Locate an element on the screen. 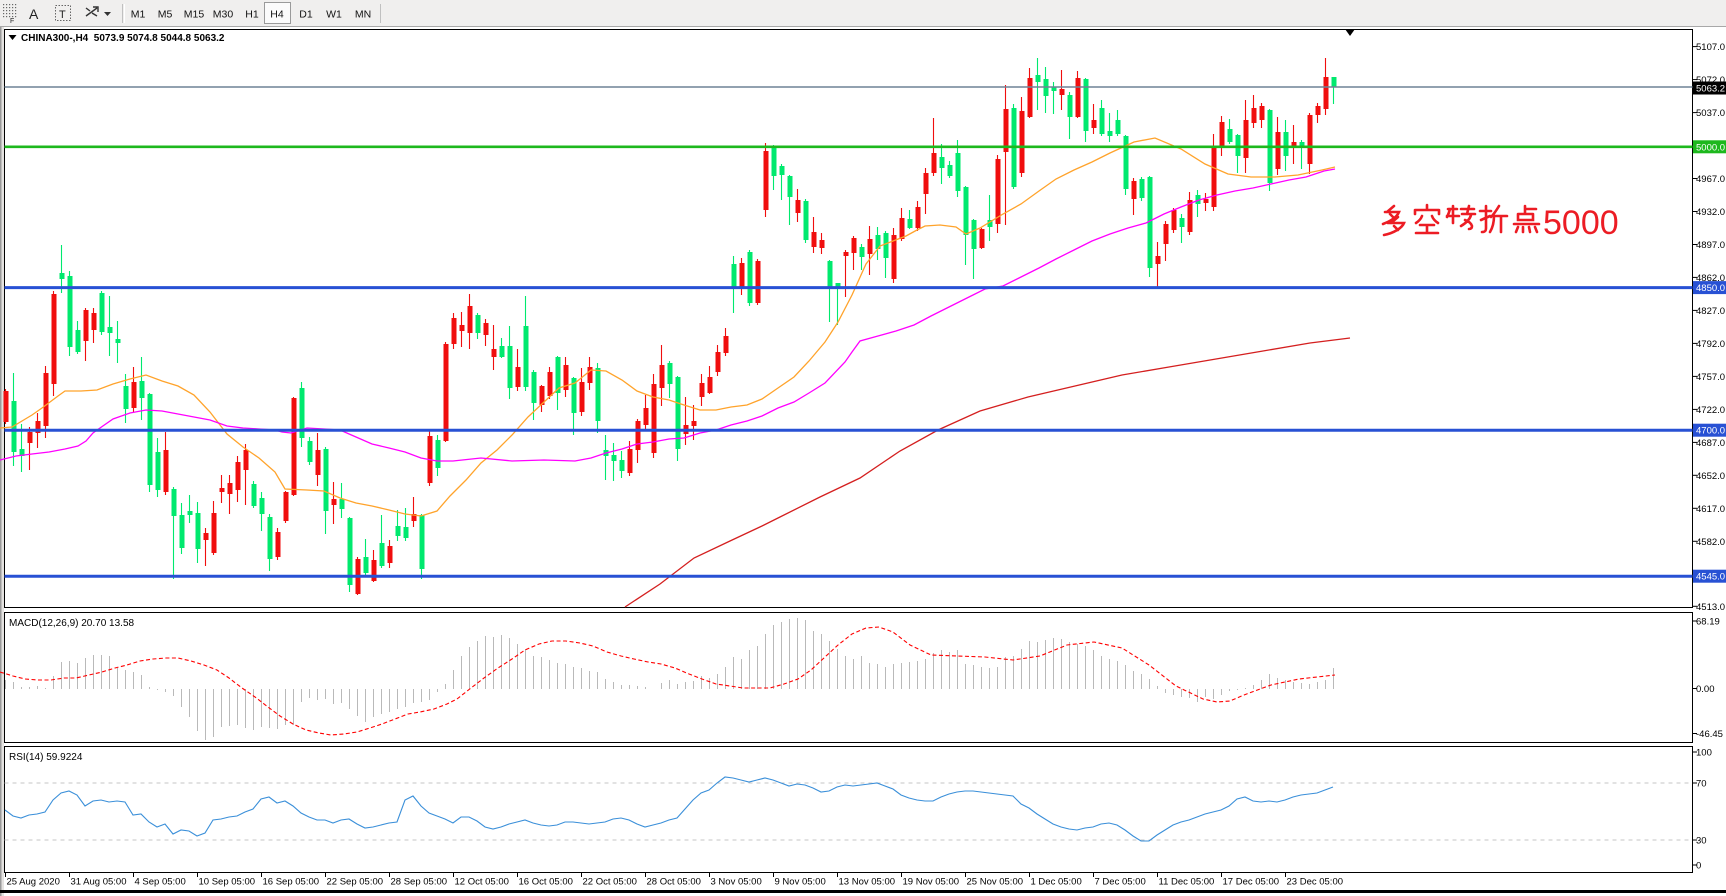 The width and height of the screenshot is (1726, 896). svg-text: T is located at coordinates (62, 15).